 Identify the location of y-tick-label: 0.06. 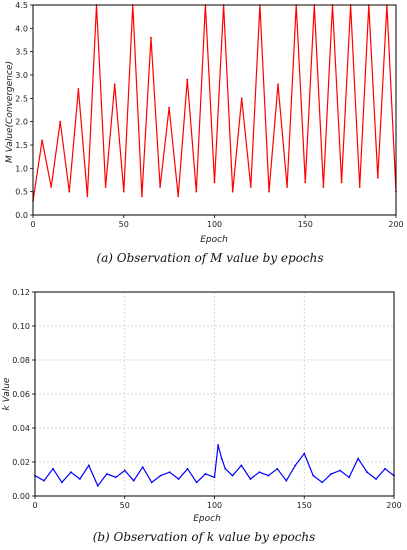
(21, 394).